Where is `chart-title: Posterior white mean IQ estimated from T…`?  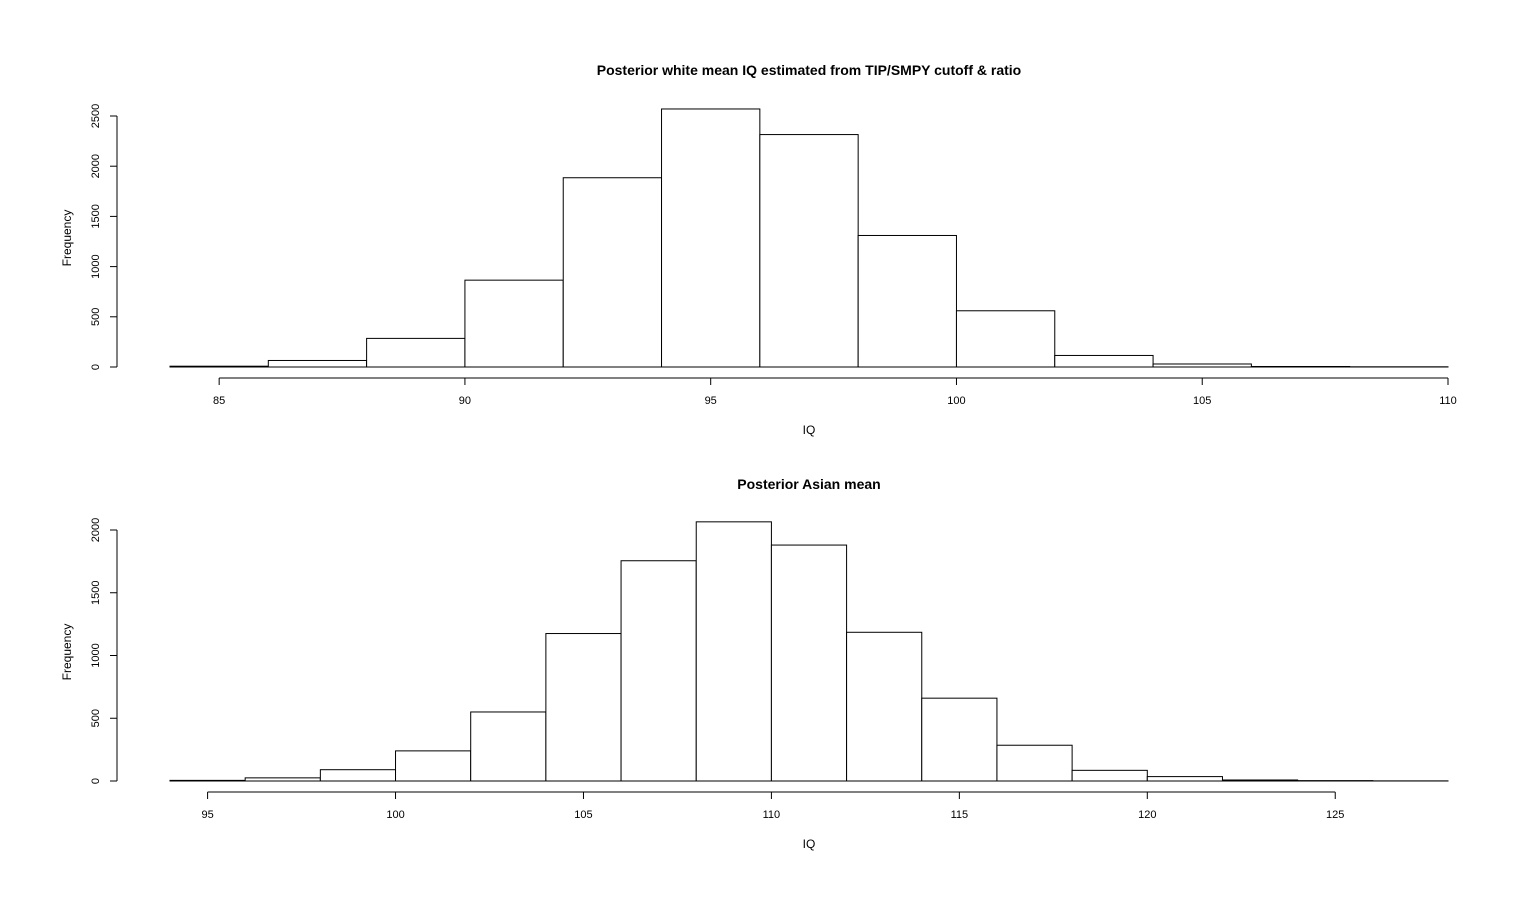 chart-title: Posterior white mean IQ estimated from T… is located at coordinates (809, 70).